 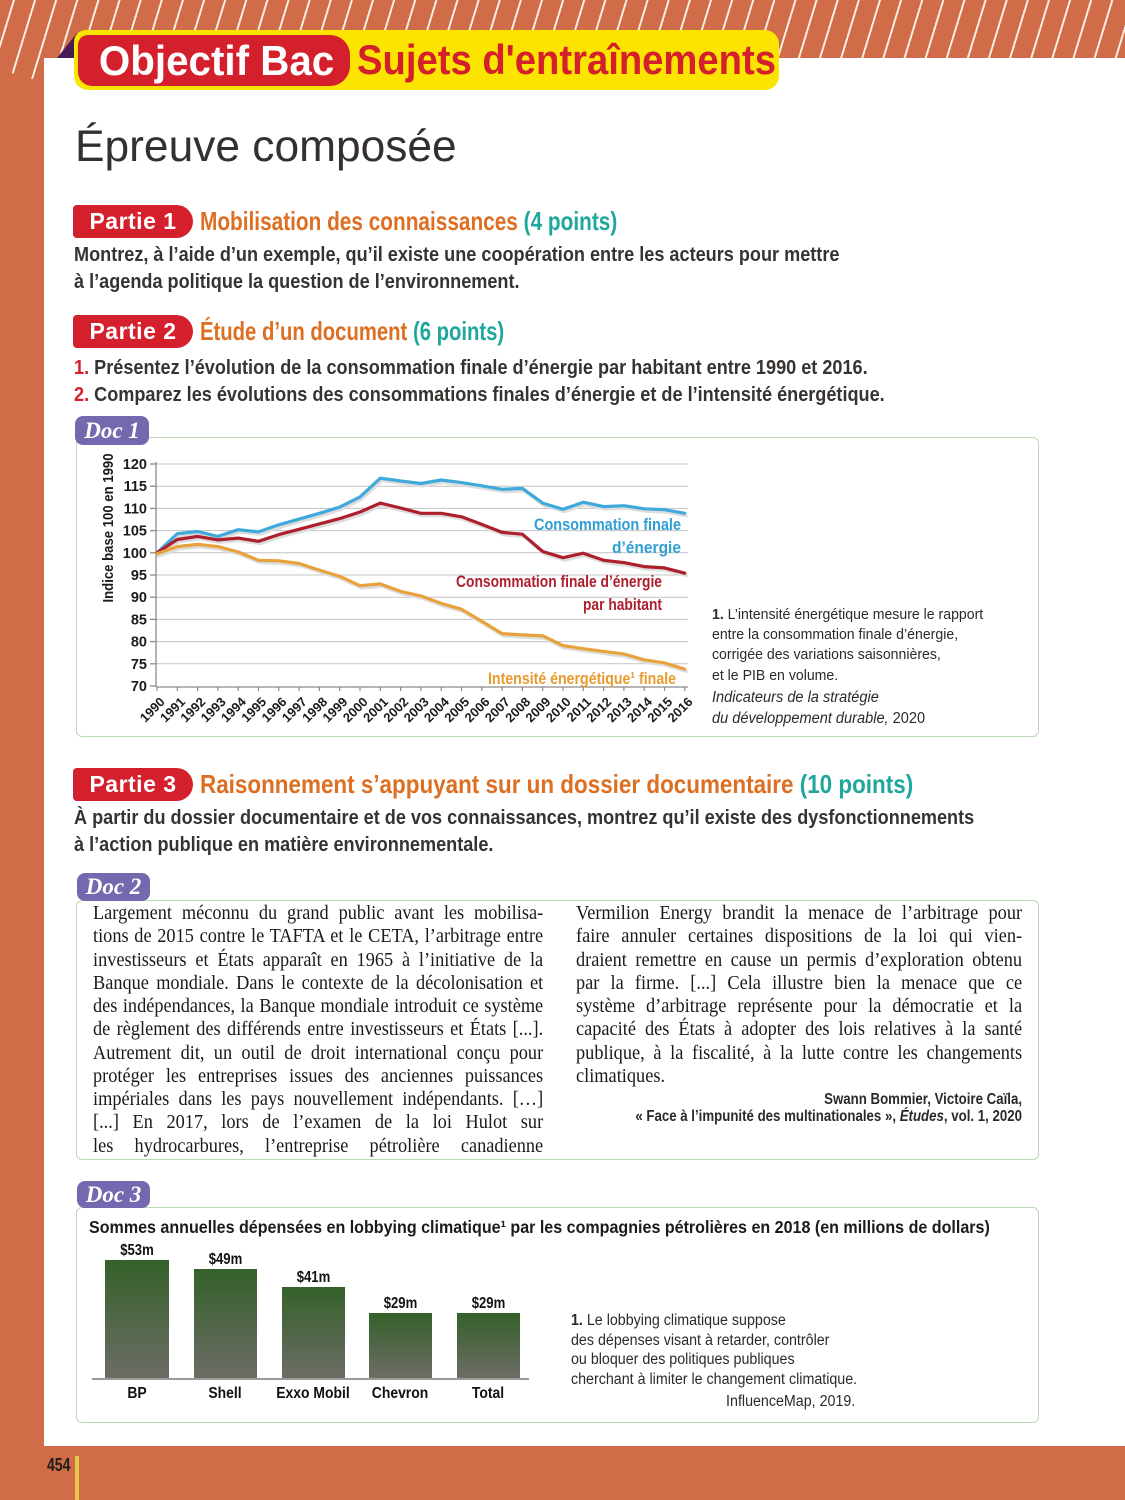 What do you see at coordinates (139, 576) in the screenshot?
I see `svg-text: 95` at bounding box center [139, 576].